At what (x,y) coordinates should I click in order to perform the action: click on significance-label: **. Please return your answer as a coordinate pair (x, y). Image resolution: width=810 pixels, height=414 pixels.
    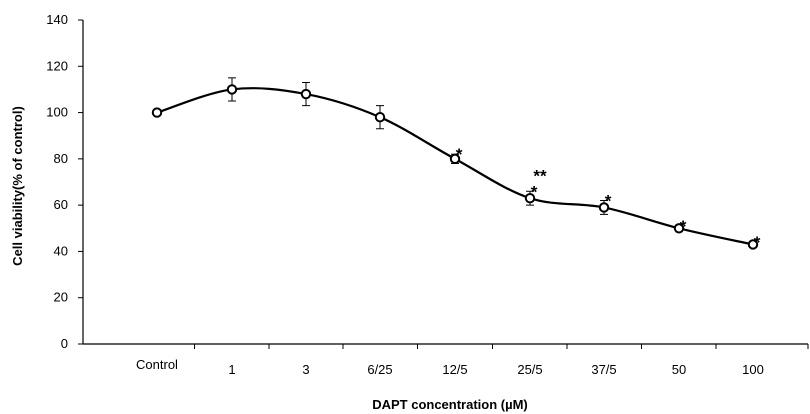
    Looking at the image, I should click on (540, 175).